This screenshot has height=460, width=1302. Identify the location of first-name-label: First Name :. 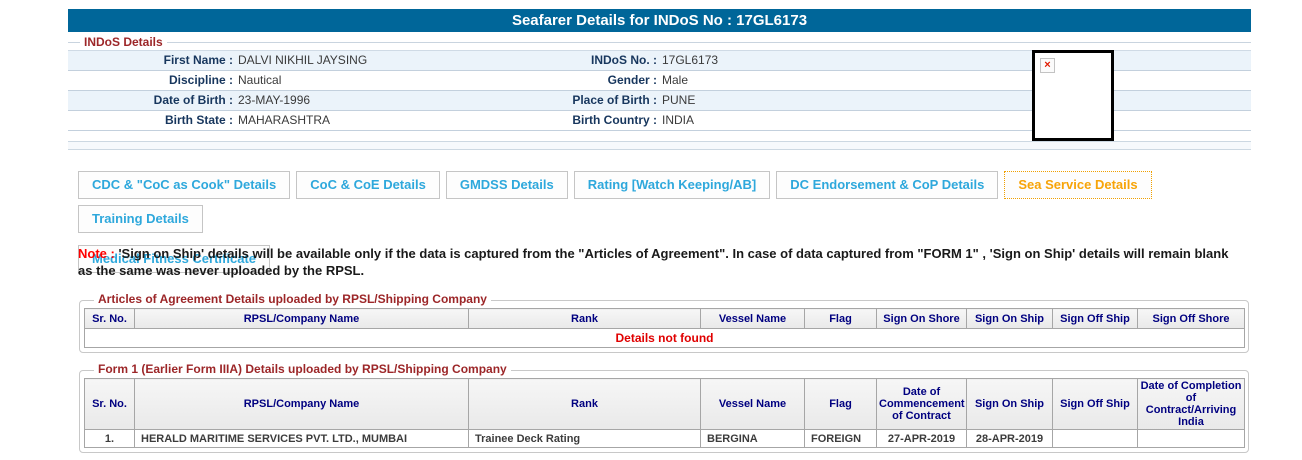
(198, 60).